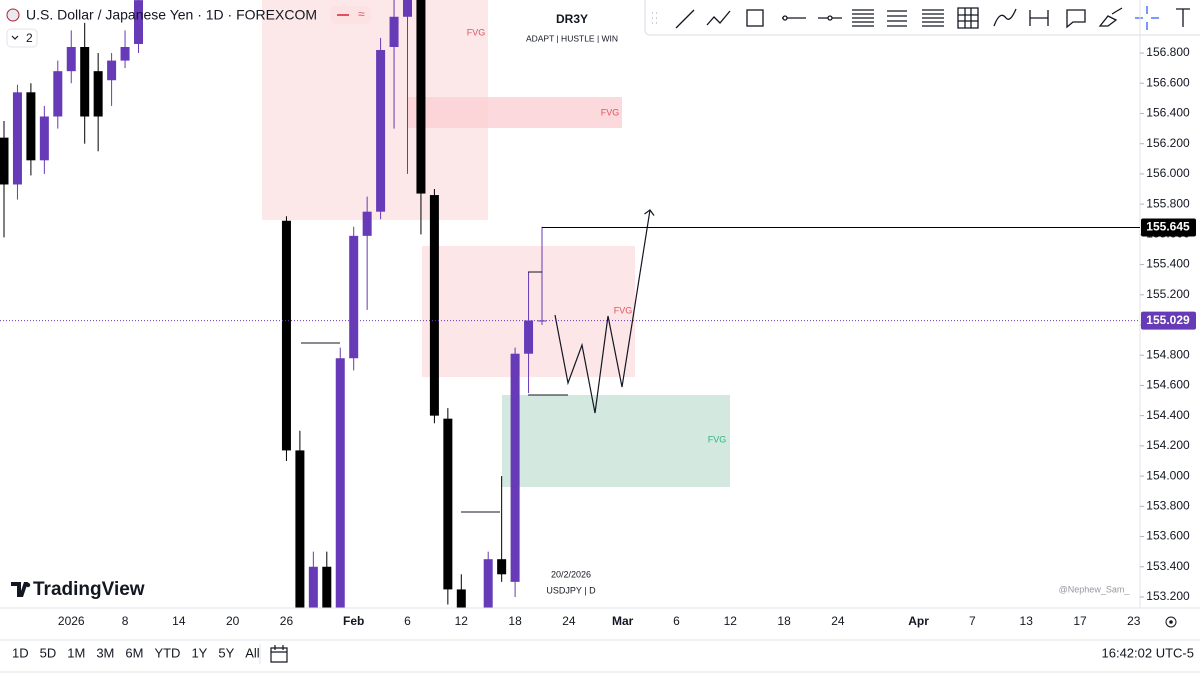 This screenshot has width=1200, height=675. I want to click on range-button: 6M, so click(134, 652).